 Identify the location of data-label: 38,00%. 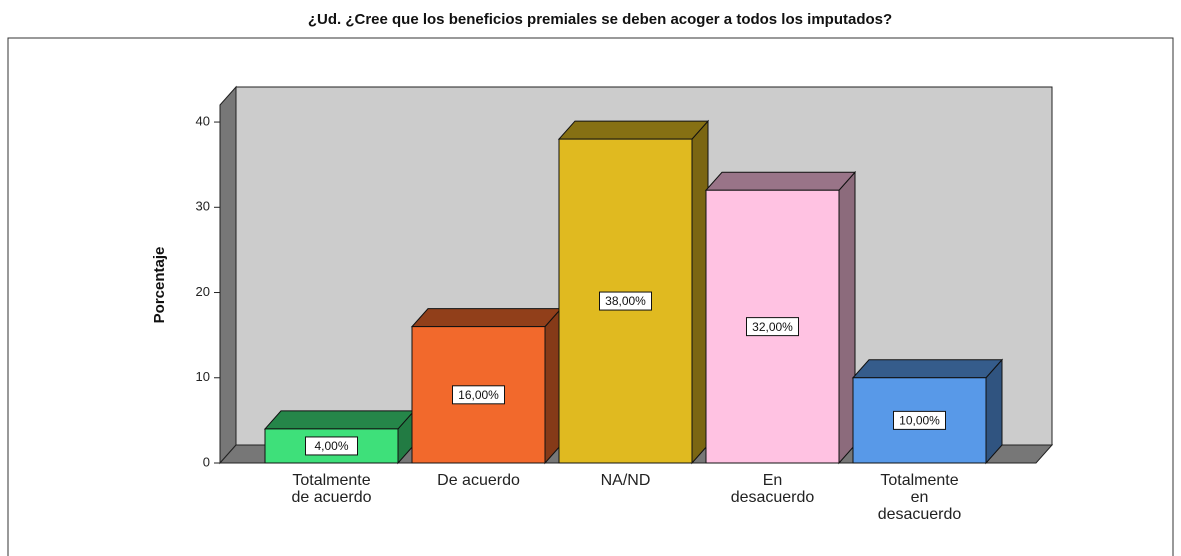
(625, 301).